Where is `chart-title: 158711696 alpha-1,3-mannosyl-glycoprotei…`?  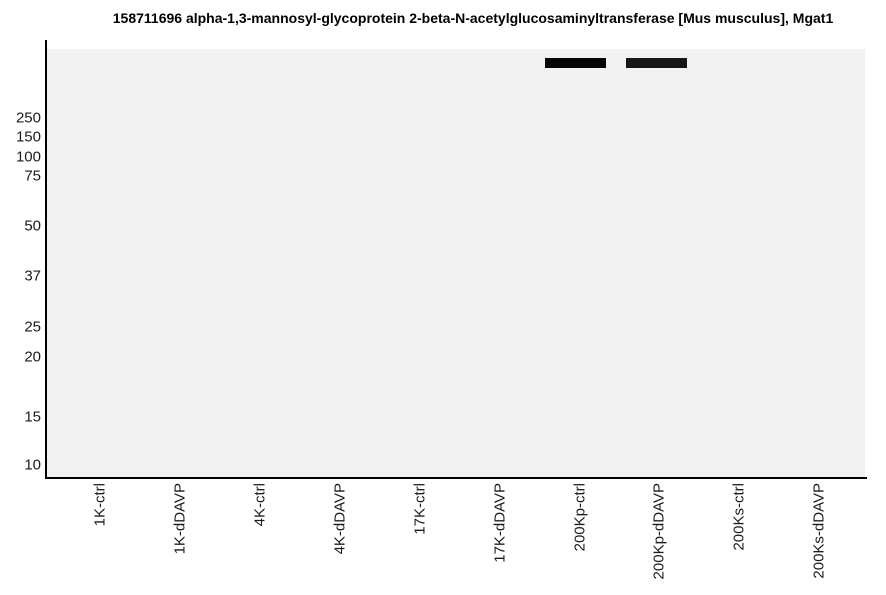
chart-title: 158711696 alpha-1,3-mannosyl-glycoprotei… is located at coordinates (473, 18).